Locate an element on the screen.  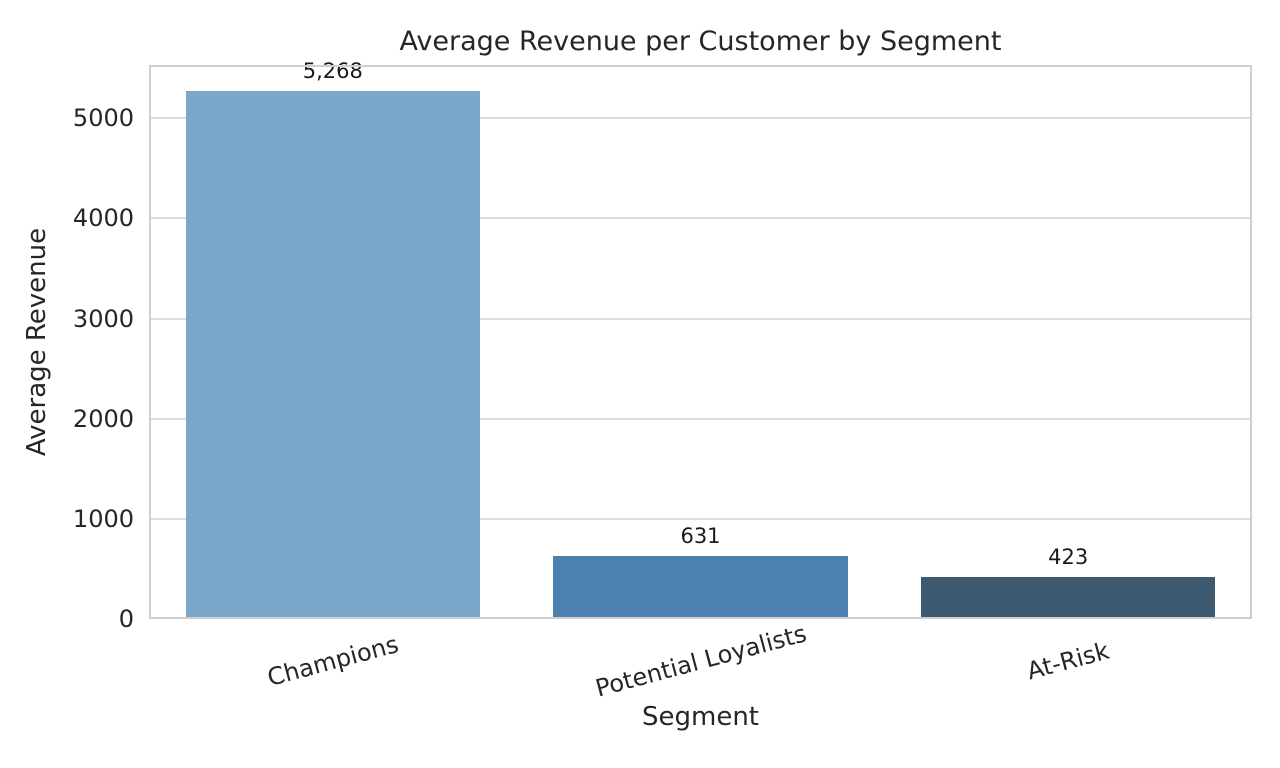
y-tick-label-2000: 2000 is located at coordinates (103, 418).